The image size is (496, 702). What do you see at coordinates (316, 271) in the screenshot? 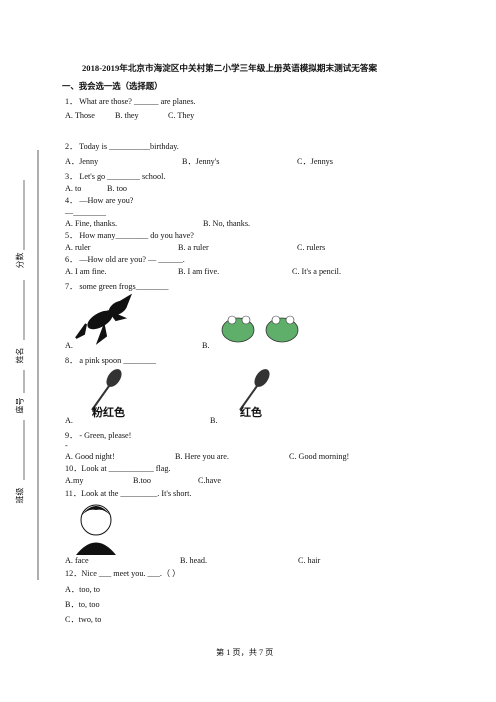
I see `option: C. It's a pencil.` at bounding box center [316, 271].